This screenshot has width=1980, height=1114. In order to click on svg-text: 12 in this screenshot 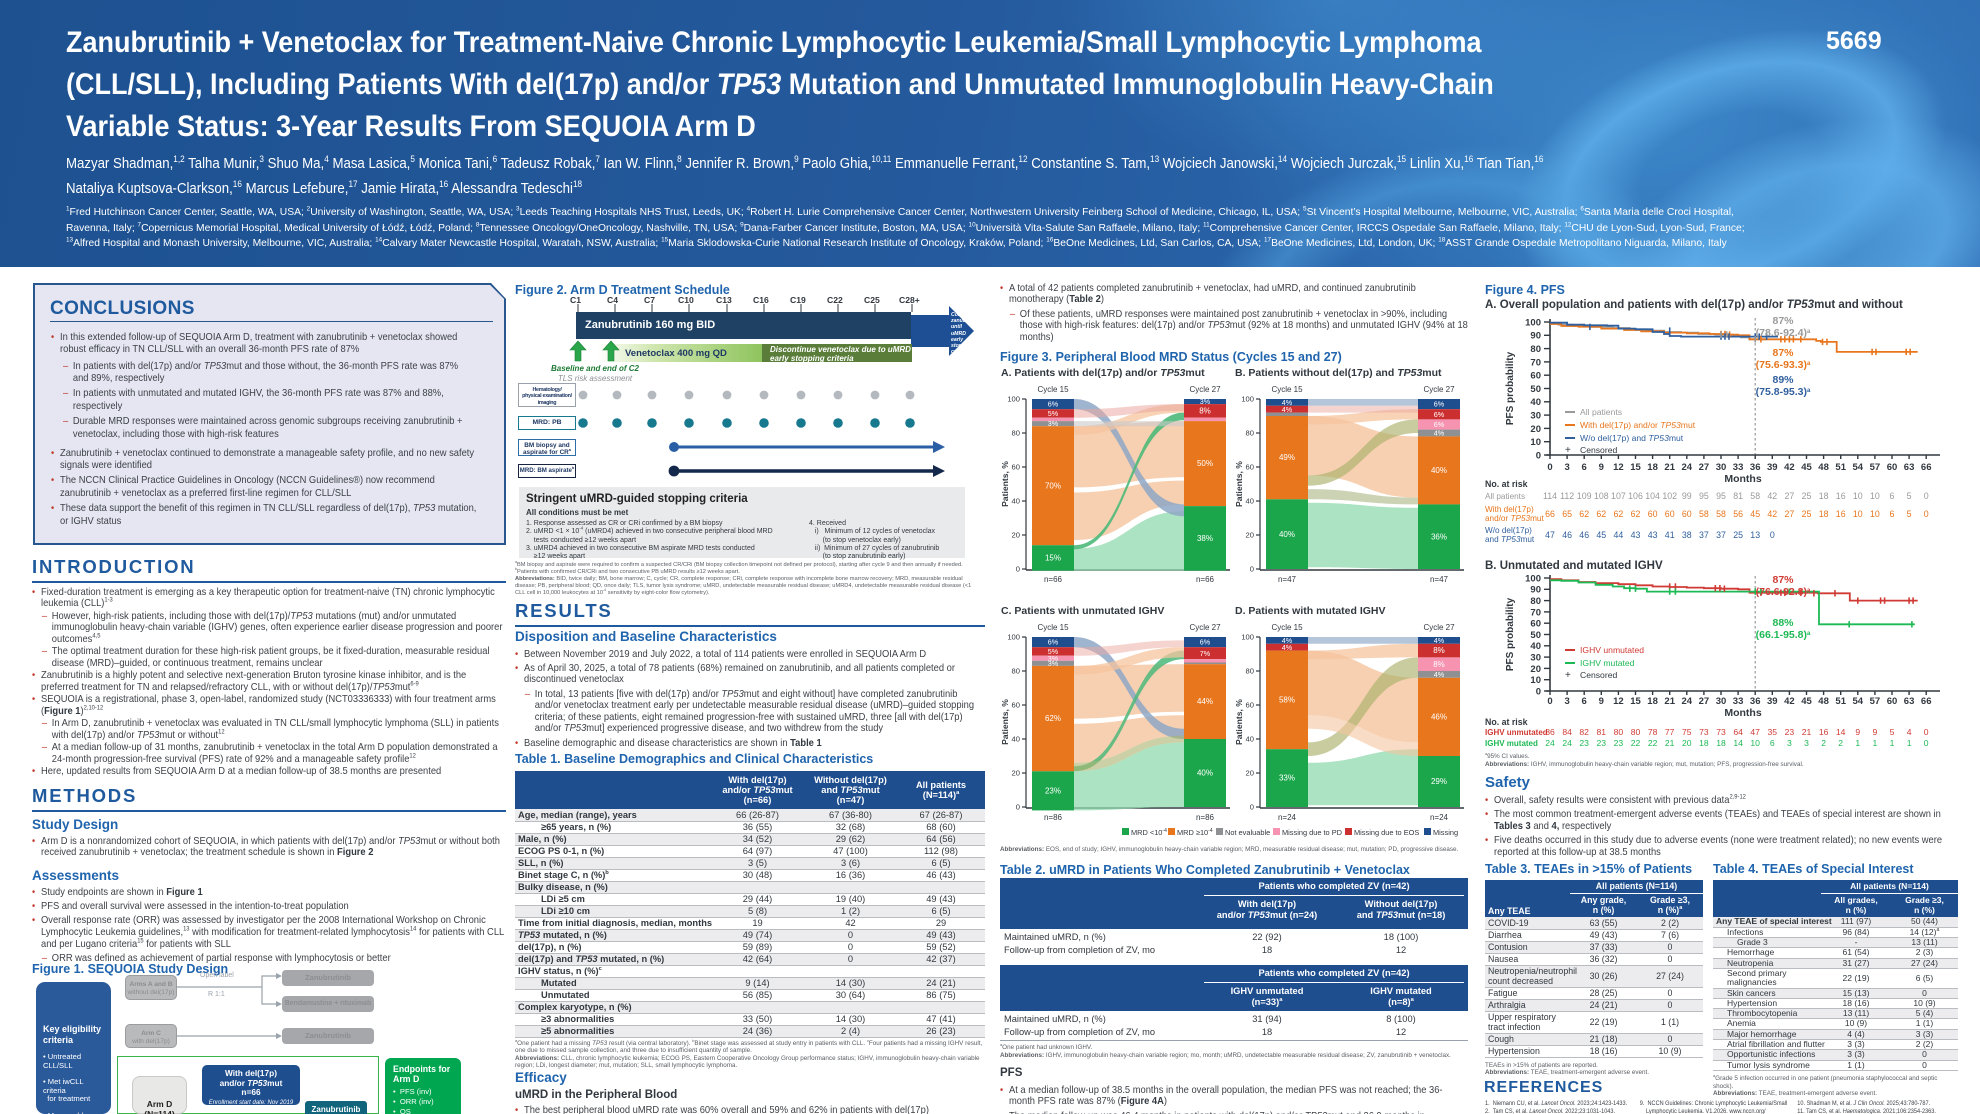, I will do `click(1618, 467)`.